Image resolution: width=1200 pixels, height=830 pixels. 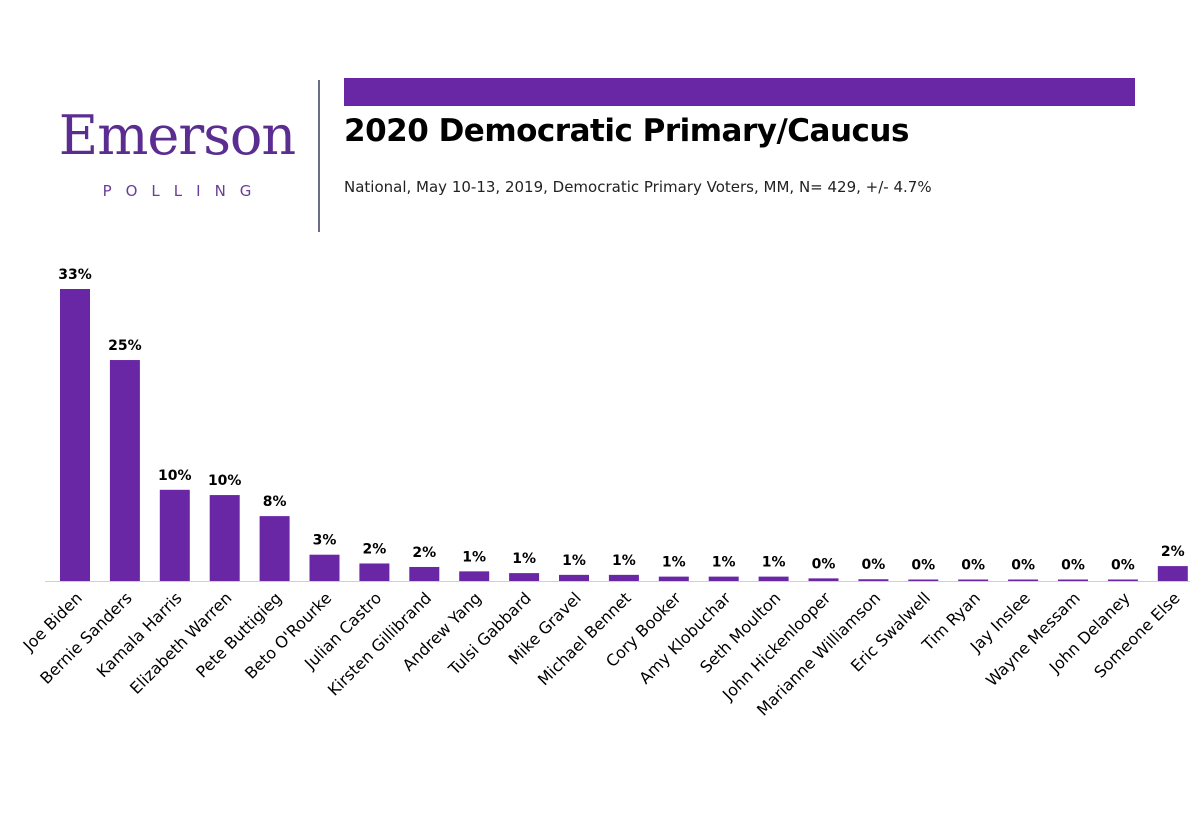 I want to click on category-tick-label: Bernie Sanders, so click(x=85, y=637).